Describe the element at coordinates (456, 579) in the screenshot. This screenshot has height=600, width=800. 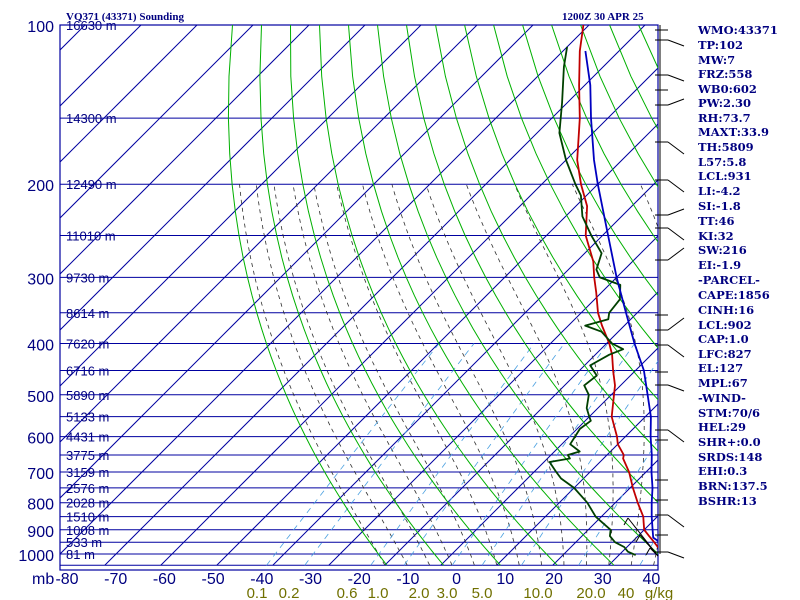
I see `temperature-tick-label: 0` at that location.